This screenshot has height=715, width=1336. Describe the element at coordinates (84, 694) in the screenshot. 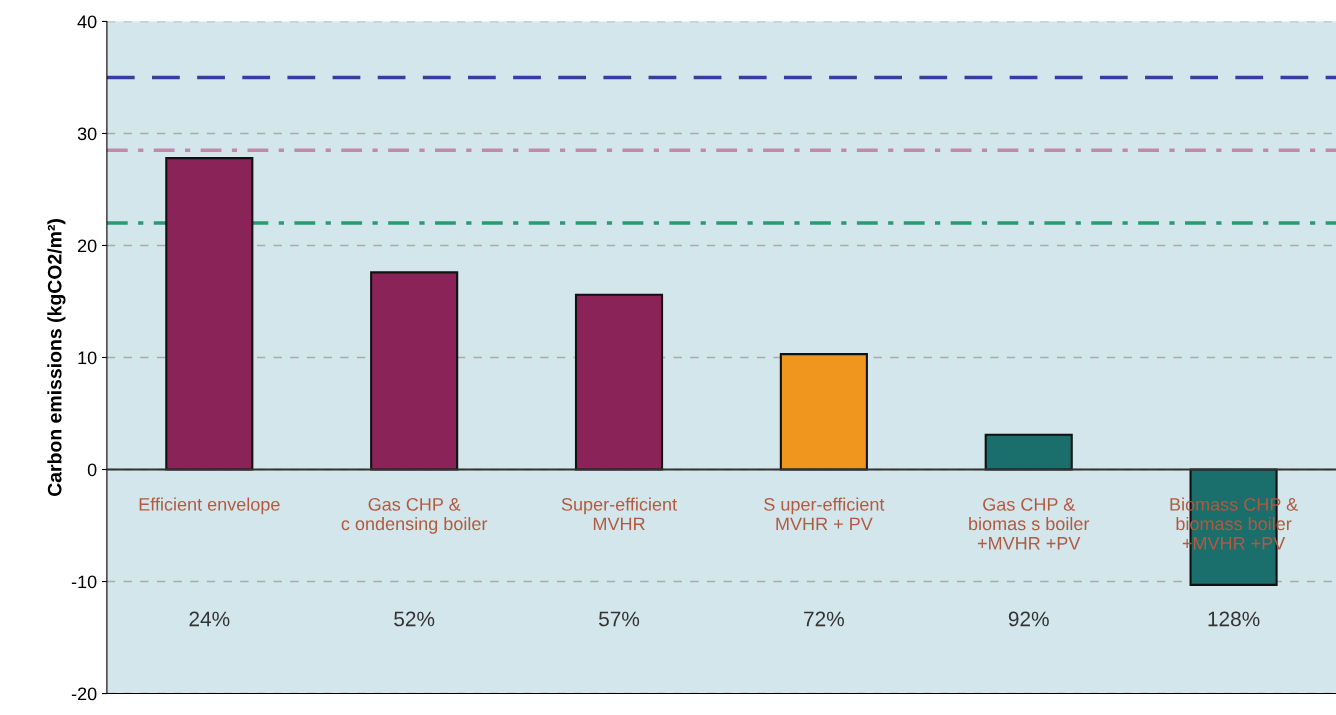

I see `y-tick-label: -20` at that location.